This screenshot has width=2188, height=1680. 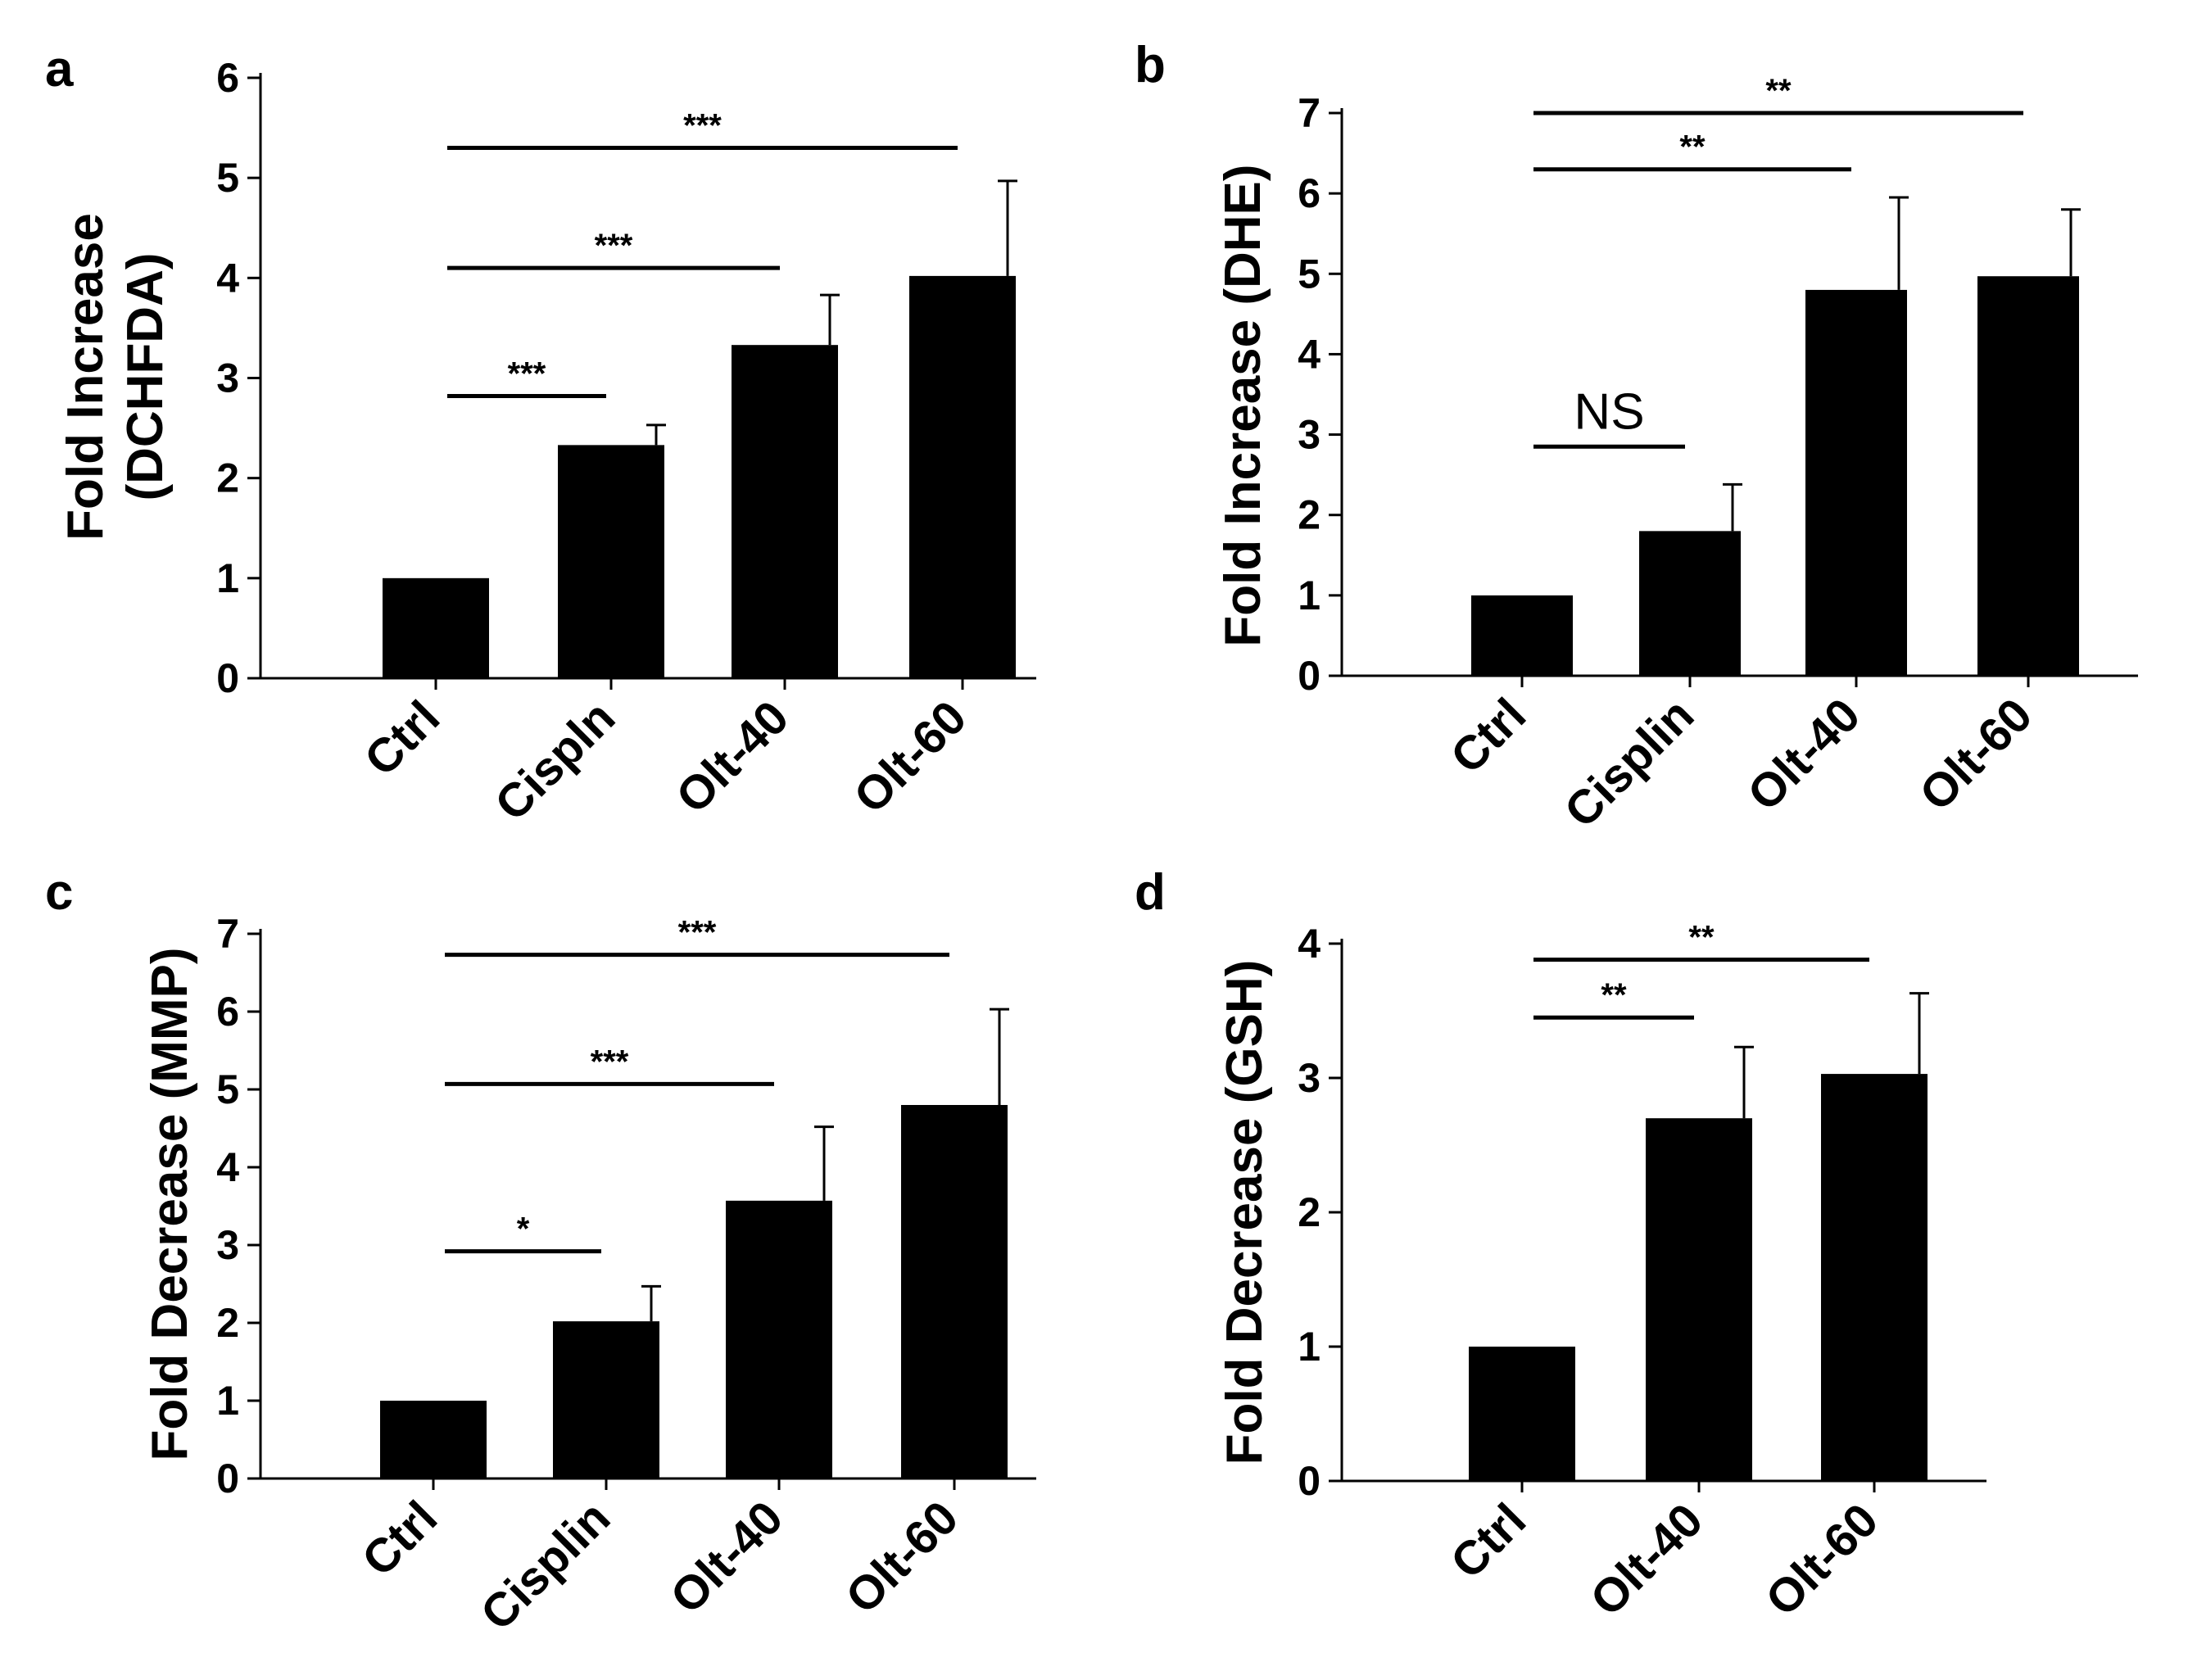 I want to click on y-axis-title: Fold Decrease (GSH), so click(x=1244, y=1212).